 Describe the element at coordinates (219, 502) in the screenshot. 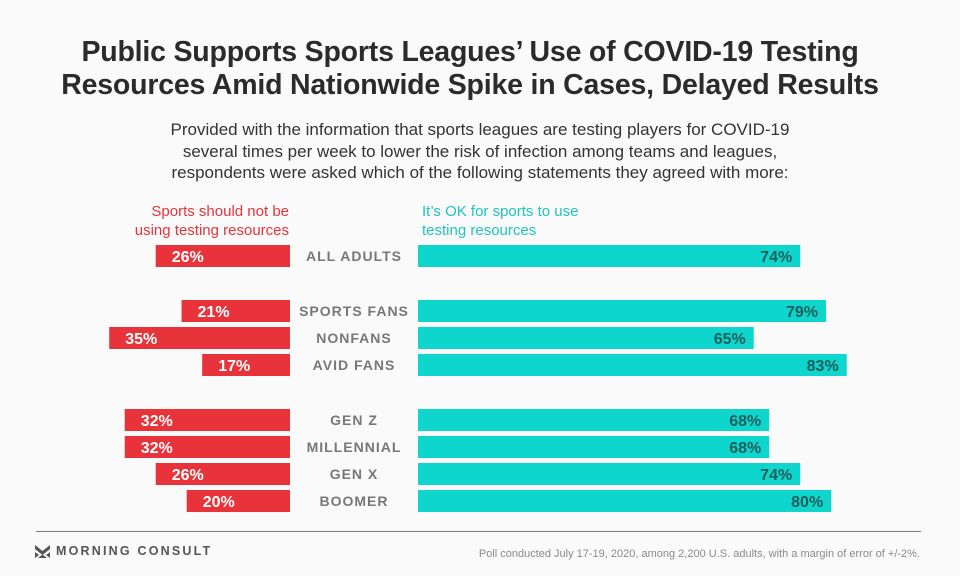

I see `label-negative-boomer: 20%` at that location.